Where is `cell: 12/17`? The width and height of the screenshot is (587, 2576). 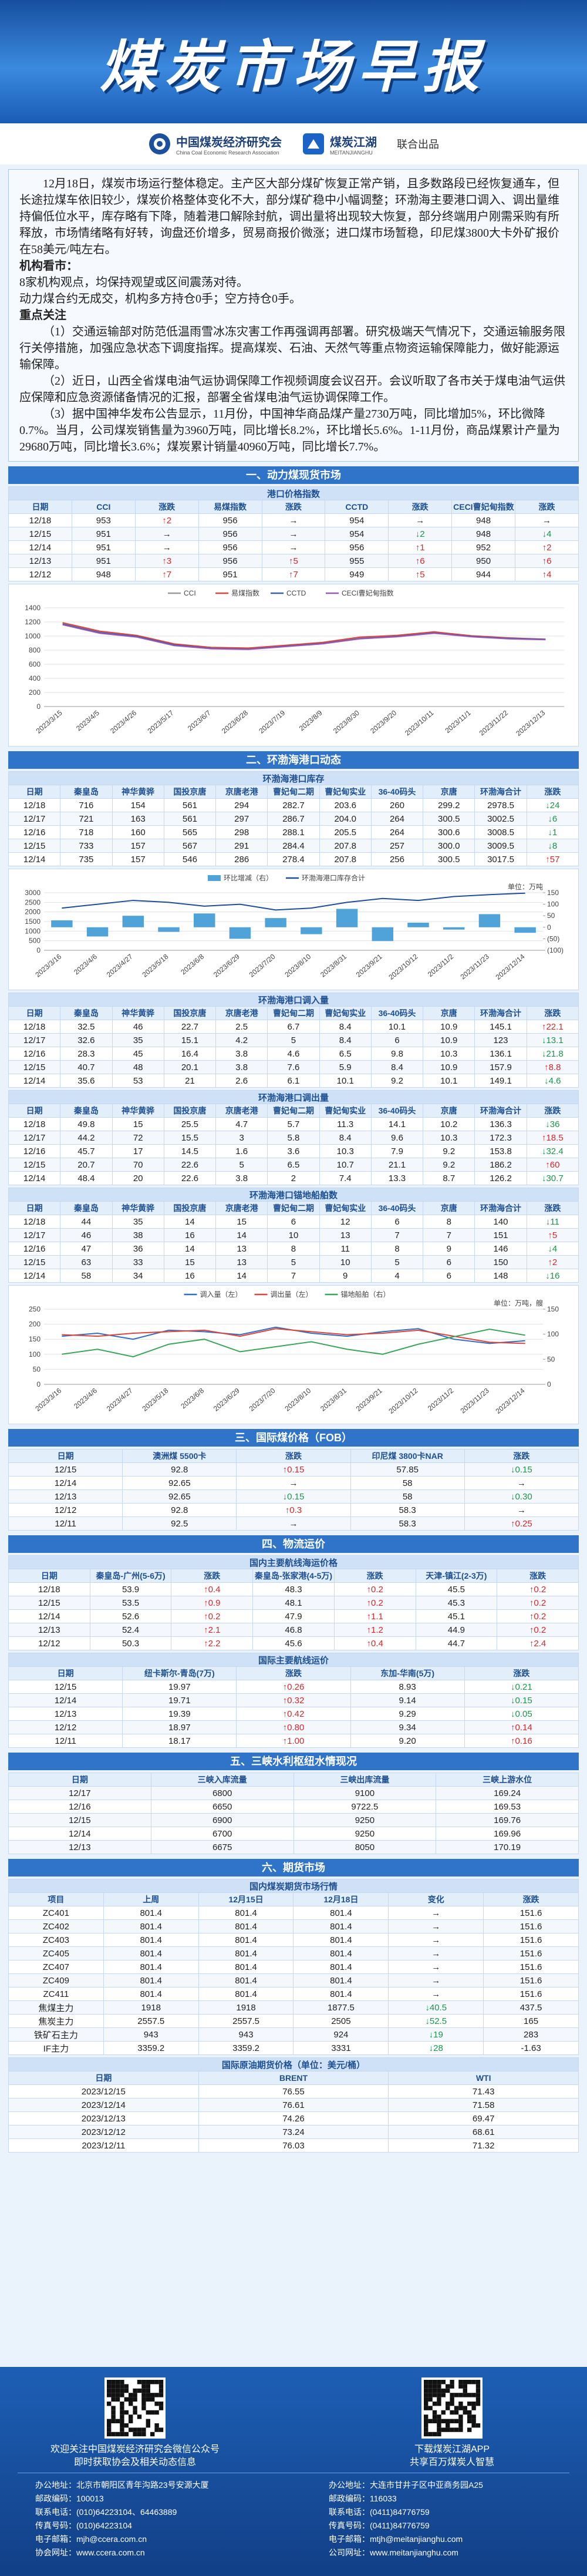
cell: 12/17 is located at coordinates (79, 1793).